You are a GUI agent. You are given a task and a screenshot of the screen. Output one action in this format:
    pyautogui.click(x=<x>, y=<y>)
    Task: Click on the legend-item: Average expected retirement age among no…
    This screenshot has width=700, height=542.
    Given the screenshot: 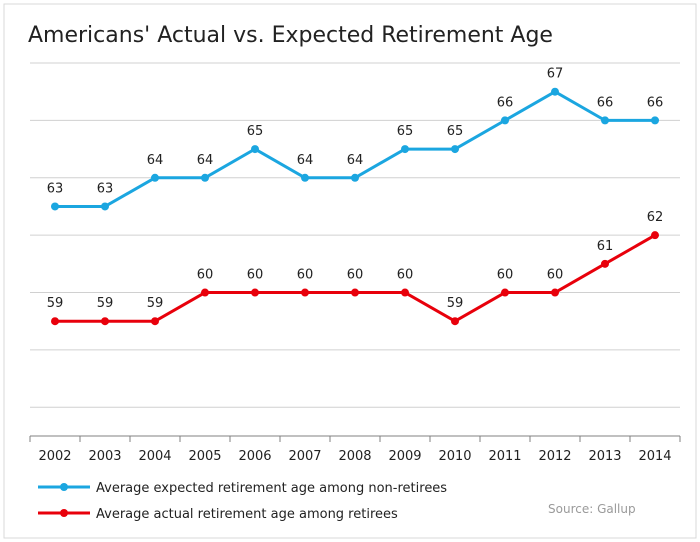 What is the action you would take?
    pyautogui.click(x=242, y=488)
    